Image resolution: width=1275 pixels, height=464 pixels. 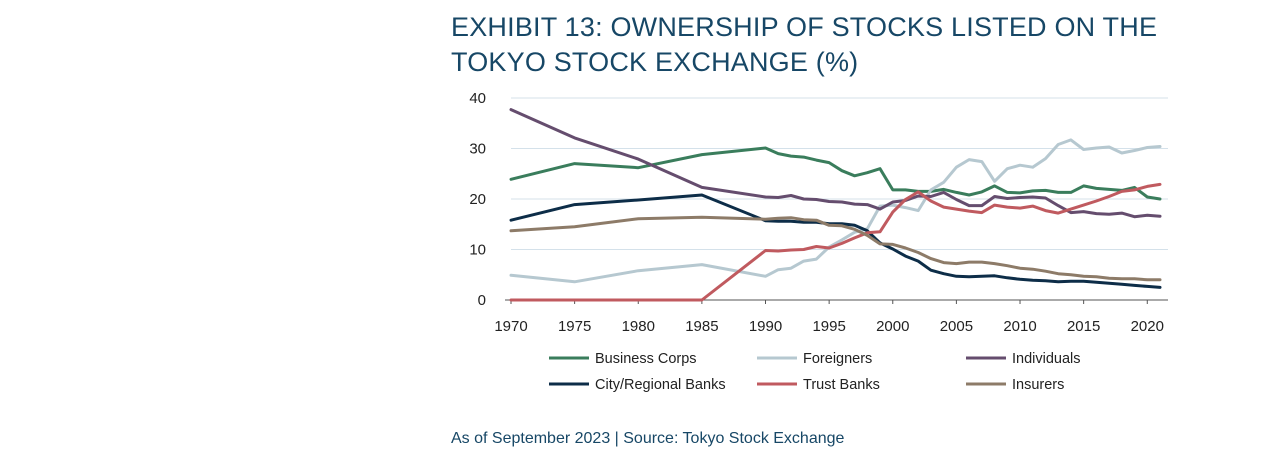 I want to click on x-tick-label: 1975, so click(x=574, y=326).